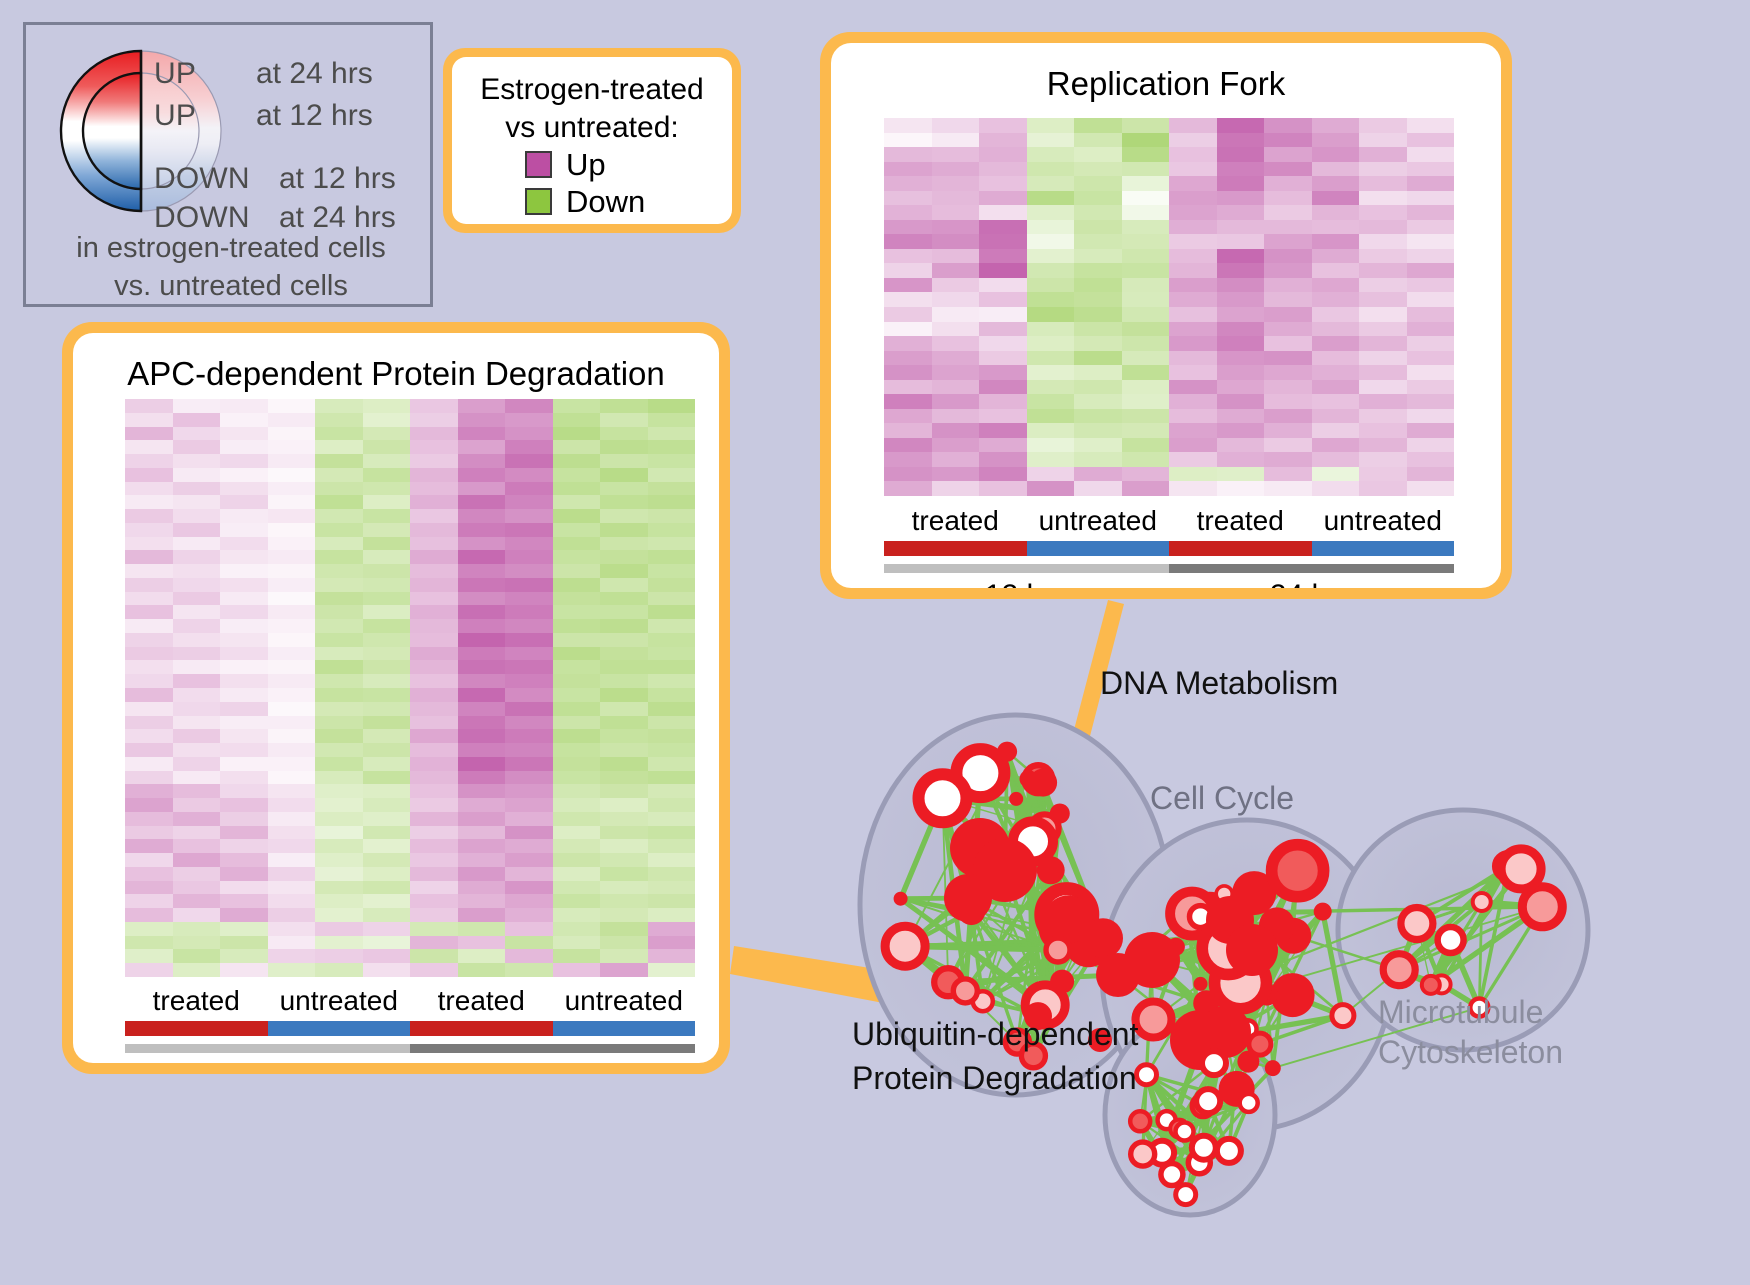 The width and height of the screenshot is (1750, 1285). What do you see at coordinates (1222, 798) in the screenshot?
I see `cluster-label-cell-cycle: Cell Cycle` at bounding box center [1222, 798].